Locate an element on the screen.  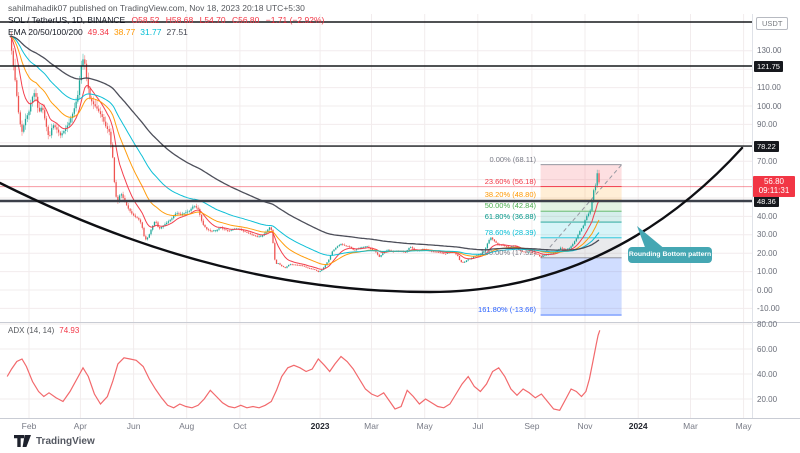
adx-tick-label: 20.00 is located at coordinates (767, 399).